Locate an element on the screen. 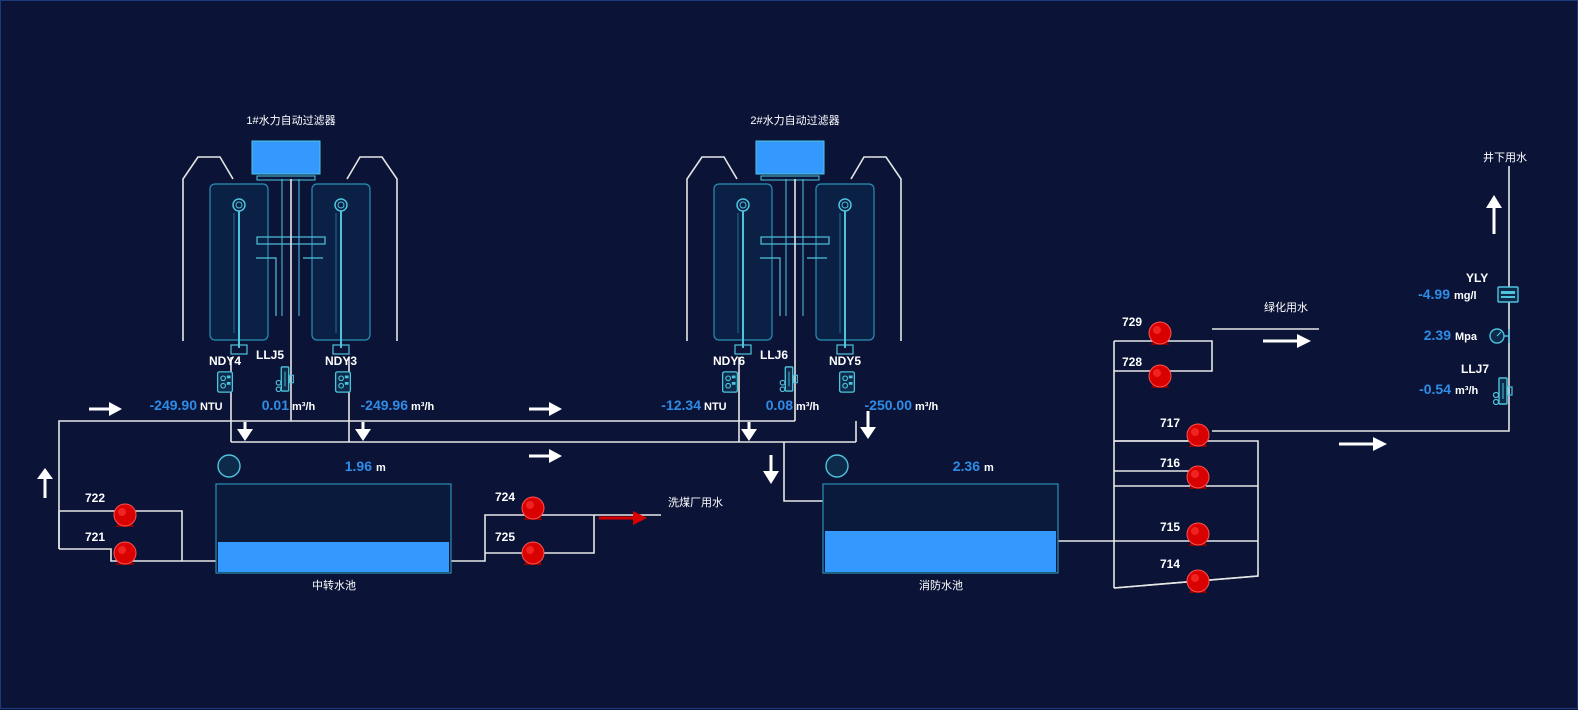 This screenshot has height=710, width=1578. fire-tank-unit: m is located at coordinates (989, 468).